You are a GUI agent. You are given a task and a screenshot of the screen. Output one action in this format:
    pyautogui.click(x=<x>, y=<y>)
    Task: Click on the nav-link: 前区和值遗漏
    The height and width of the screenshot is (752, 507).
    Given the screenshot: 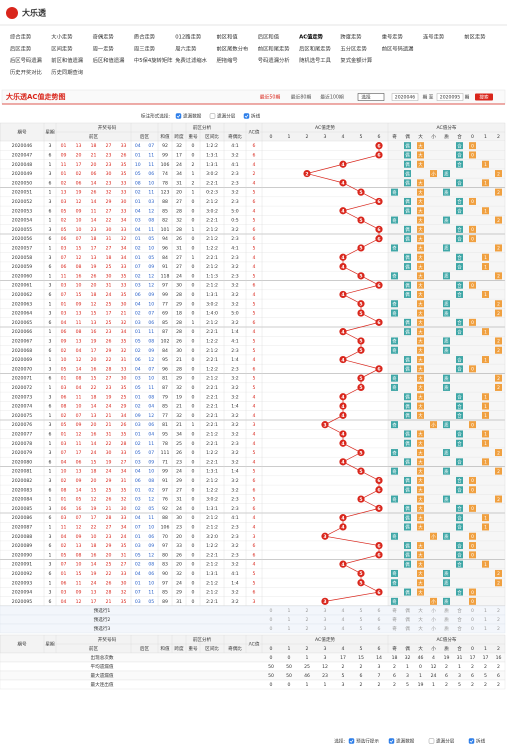 What is the action you would take?
    pyautogui.click(x=67, y=60)
    